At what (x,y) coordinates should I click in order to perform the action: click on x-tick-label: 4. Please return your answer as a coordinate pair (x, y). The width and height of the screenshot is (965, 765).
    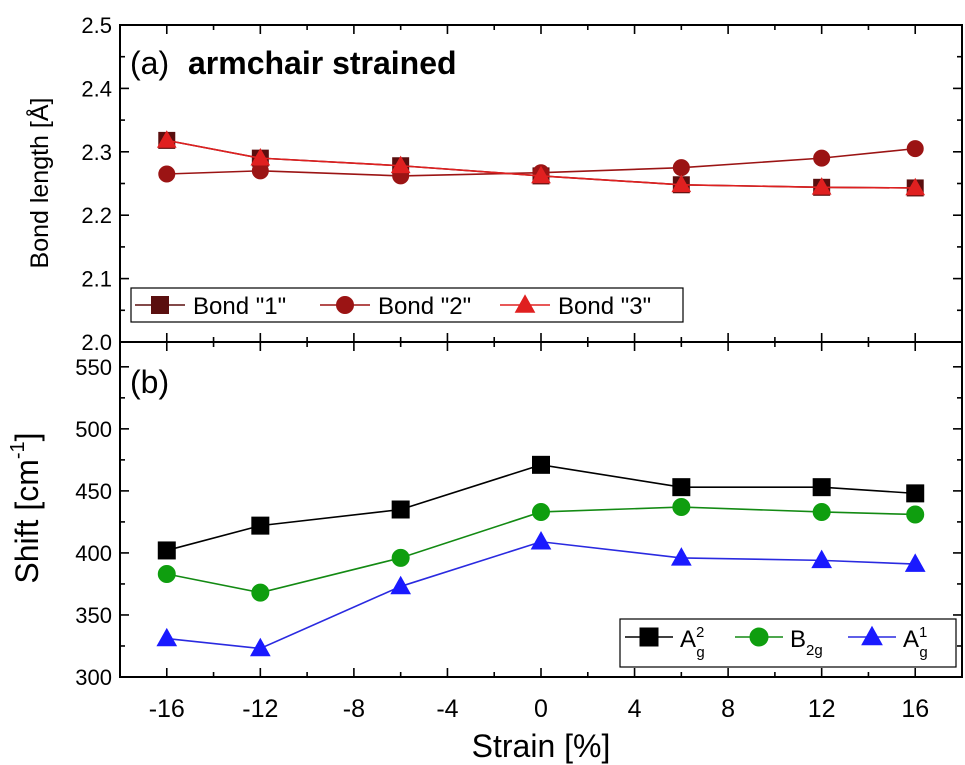
    Looking at the image, I should click on (635, 709).